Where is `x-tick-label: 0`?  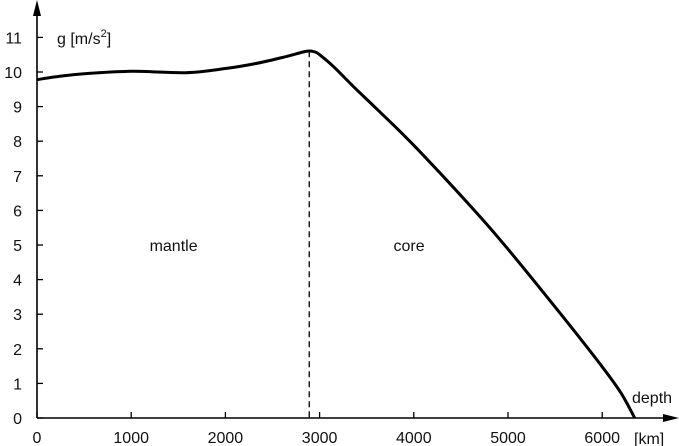 x-tick-label: 0 is located at coordinates (37, 438).